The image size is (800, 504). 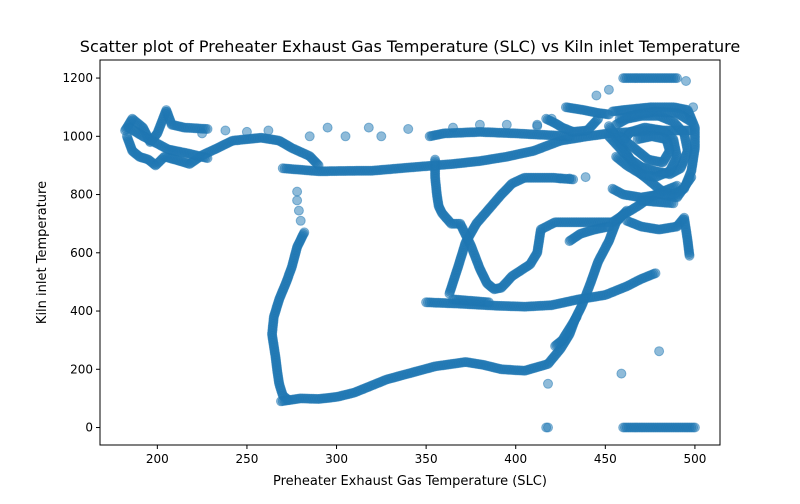 What do you see at coordinates (694, 459) in the screenshot?
I see `x-tick-label: 500` at bounding box center [694, 459].